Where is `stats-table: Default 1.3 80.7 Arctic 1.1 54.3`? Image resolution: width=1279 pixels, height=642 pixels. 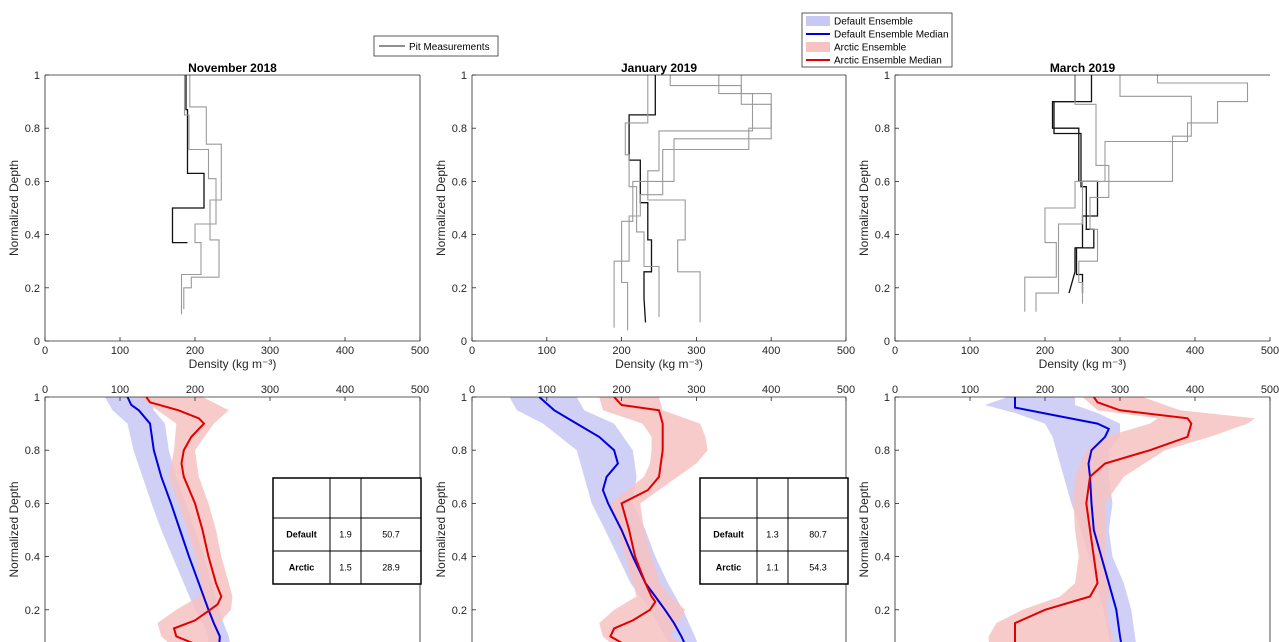
stats-table: Default 1.3 80.7 Arctic 1.1 54.3 is located at coordinates (774, 531).